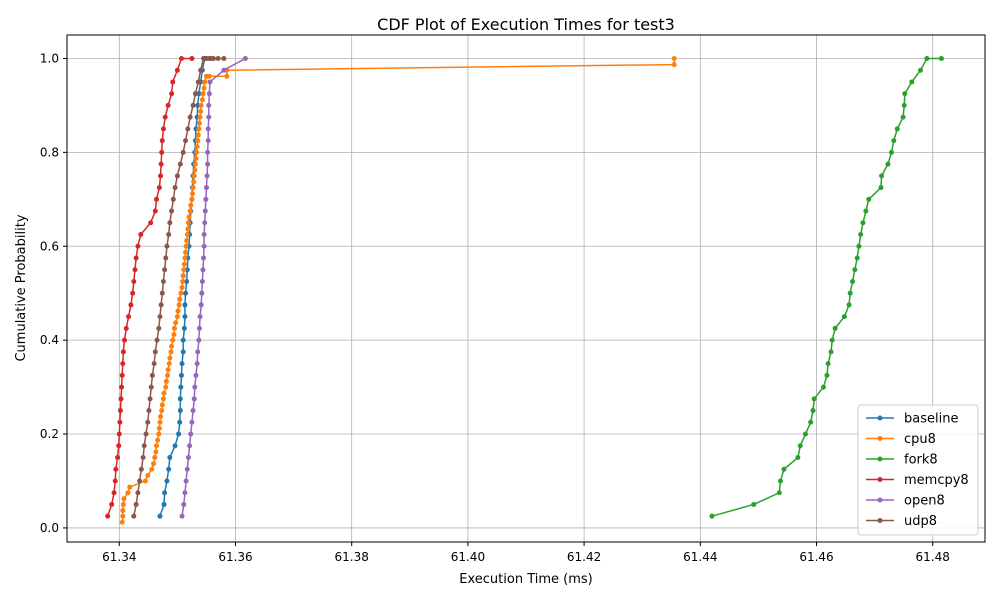  I want to click on x-tick-label: 61.34, so click(119, 557).